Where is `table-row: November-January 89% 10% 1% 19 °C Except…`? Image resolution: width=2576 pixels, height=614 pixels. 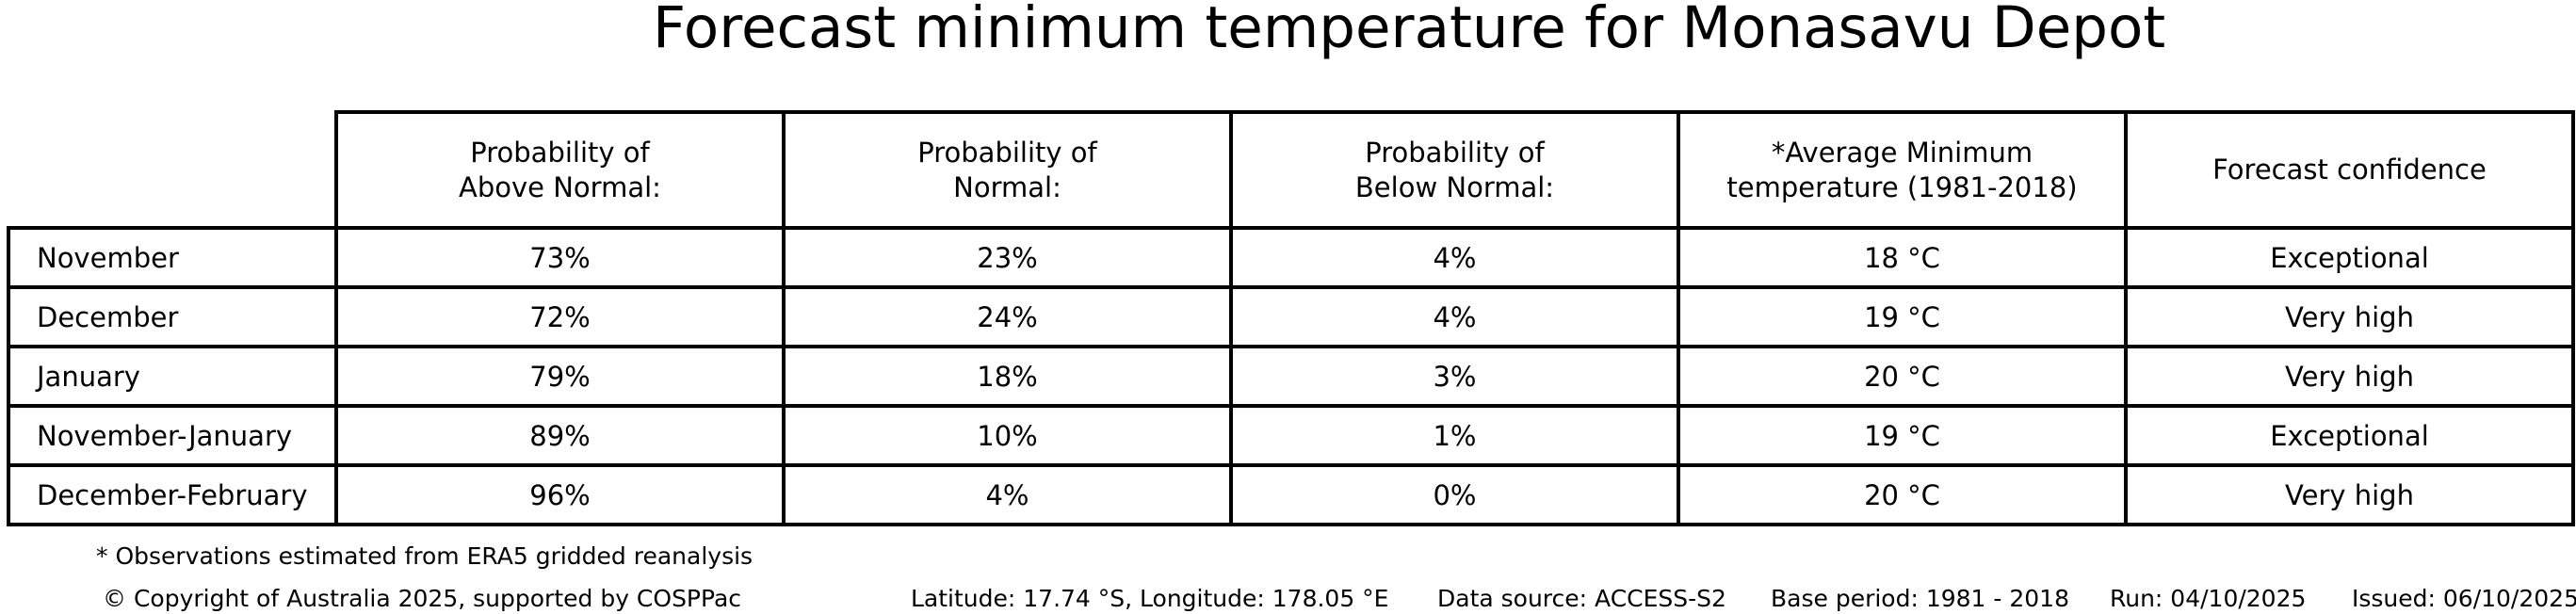
table-row: November-January 89% 10% 1% 19 °C Except… is located at coordinates (1291, 435).